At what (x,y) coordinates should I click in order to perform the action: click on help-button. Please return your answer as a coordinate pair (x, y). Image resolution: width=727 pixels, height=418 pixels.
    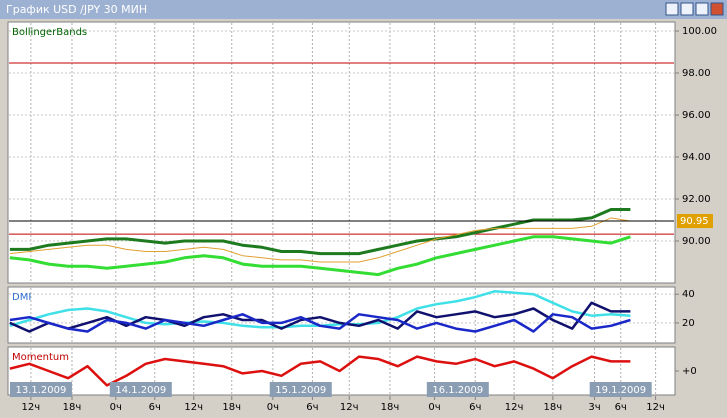
    Looking at the image, I should click on (672, 9).